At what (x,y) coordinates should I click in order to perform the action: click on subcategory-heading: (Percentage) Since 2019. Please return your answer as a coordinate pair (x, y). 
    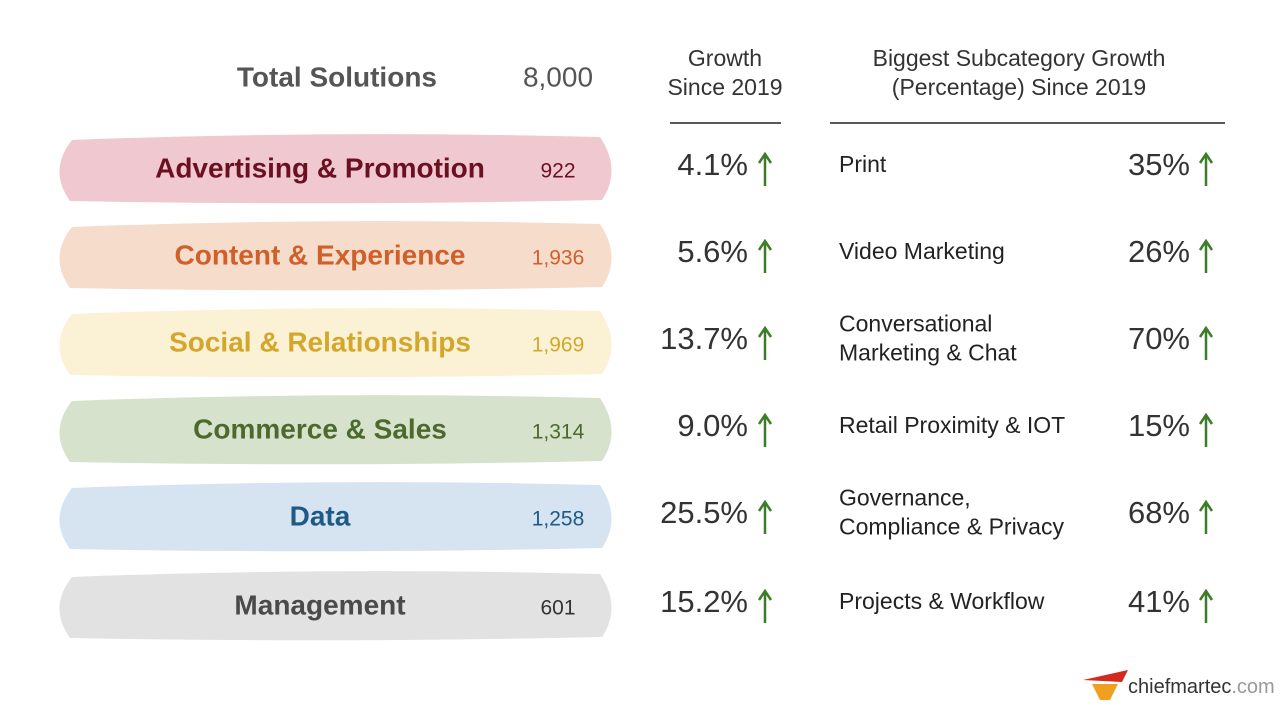
    Looking at the image, I should click on (1019, 87).